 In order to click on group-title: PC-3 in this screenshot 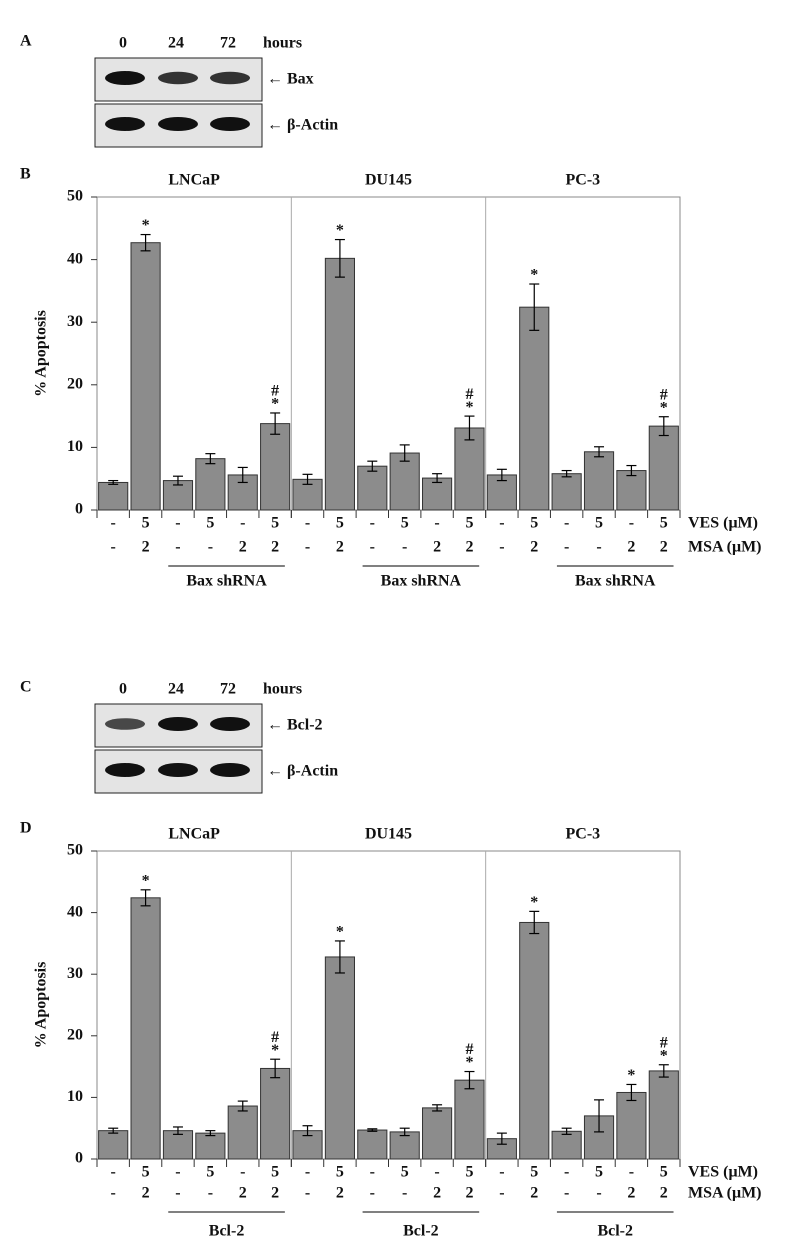, I will do `click(583, 834)`.